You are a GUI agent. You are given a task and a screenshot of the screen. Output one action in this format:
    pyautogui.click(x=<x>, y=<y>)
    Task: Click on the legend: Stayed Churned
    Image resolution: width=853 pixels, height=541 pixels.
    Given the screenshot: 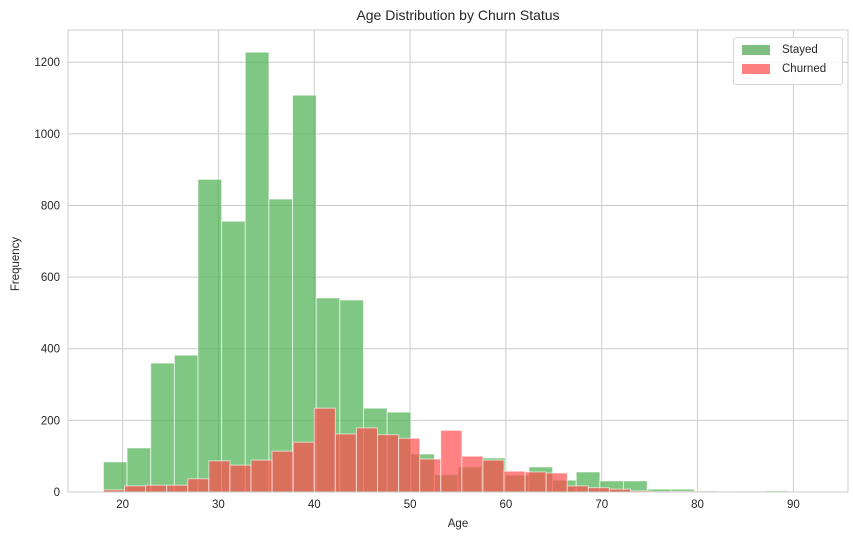 What is the action you would take?
    pyautogui.click(x=788, y=61)
    